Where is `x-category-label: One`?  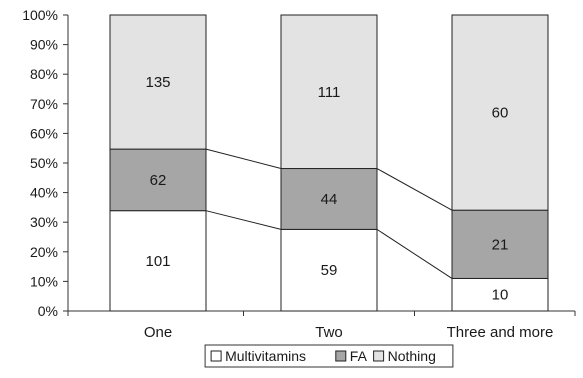
x-category-label: One is located at coordinates (158, 332).